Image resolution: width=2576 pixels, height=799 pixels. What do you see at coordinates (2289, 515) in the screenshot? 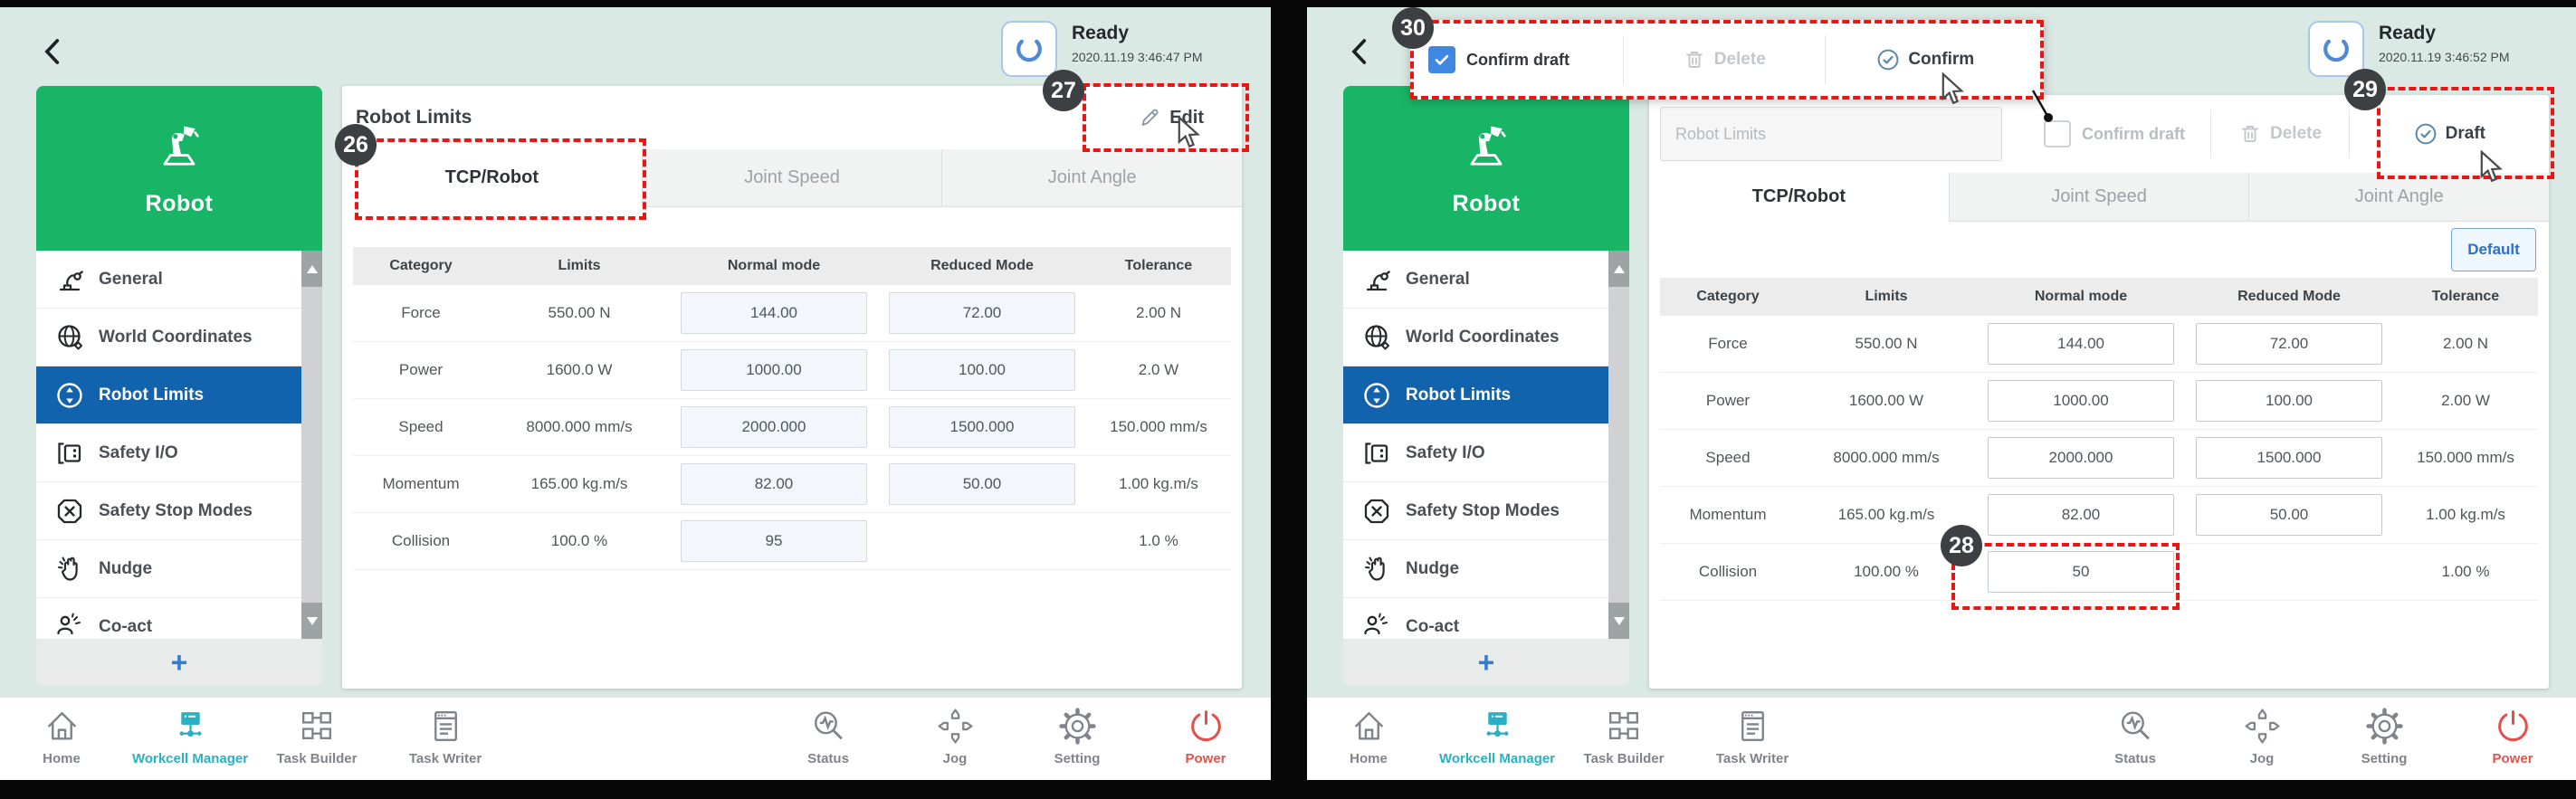
I see `reduced-mode-input: 50.00` at bounding box center [2289, 515].